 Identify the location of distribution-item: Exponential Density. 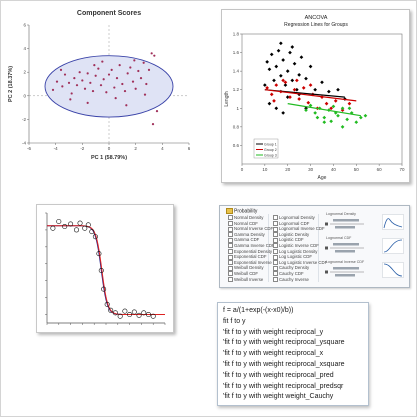
(250, 251).